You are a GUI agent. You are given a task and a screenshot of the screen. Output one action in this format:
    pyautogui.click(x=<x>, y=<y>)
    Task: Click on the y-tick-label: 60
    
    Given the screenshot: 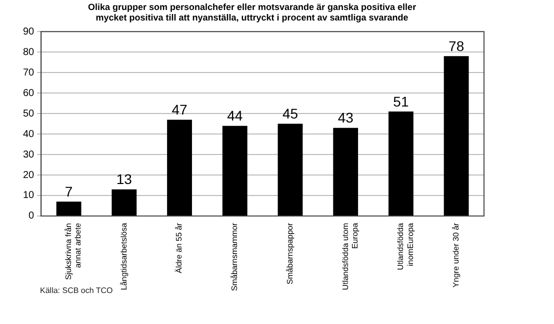 What is the action you would take?
    pyautogui.click(x=29, y=93)
    